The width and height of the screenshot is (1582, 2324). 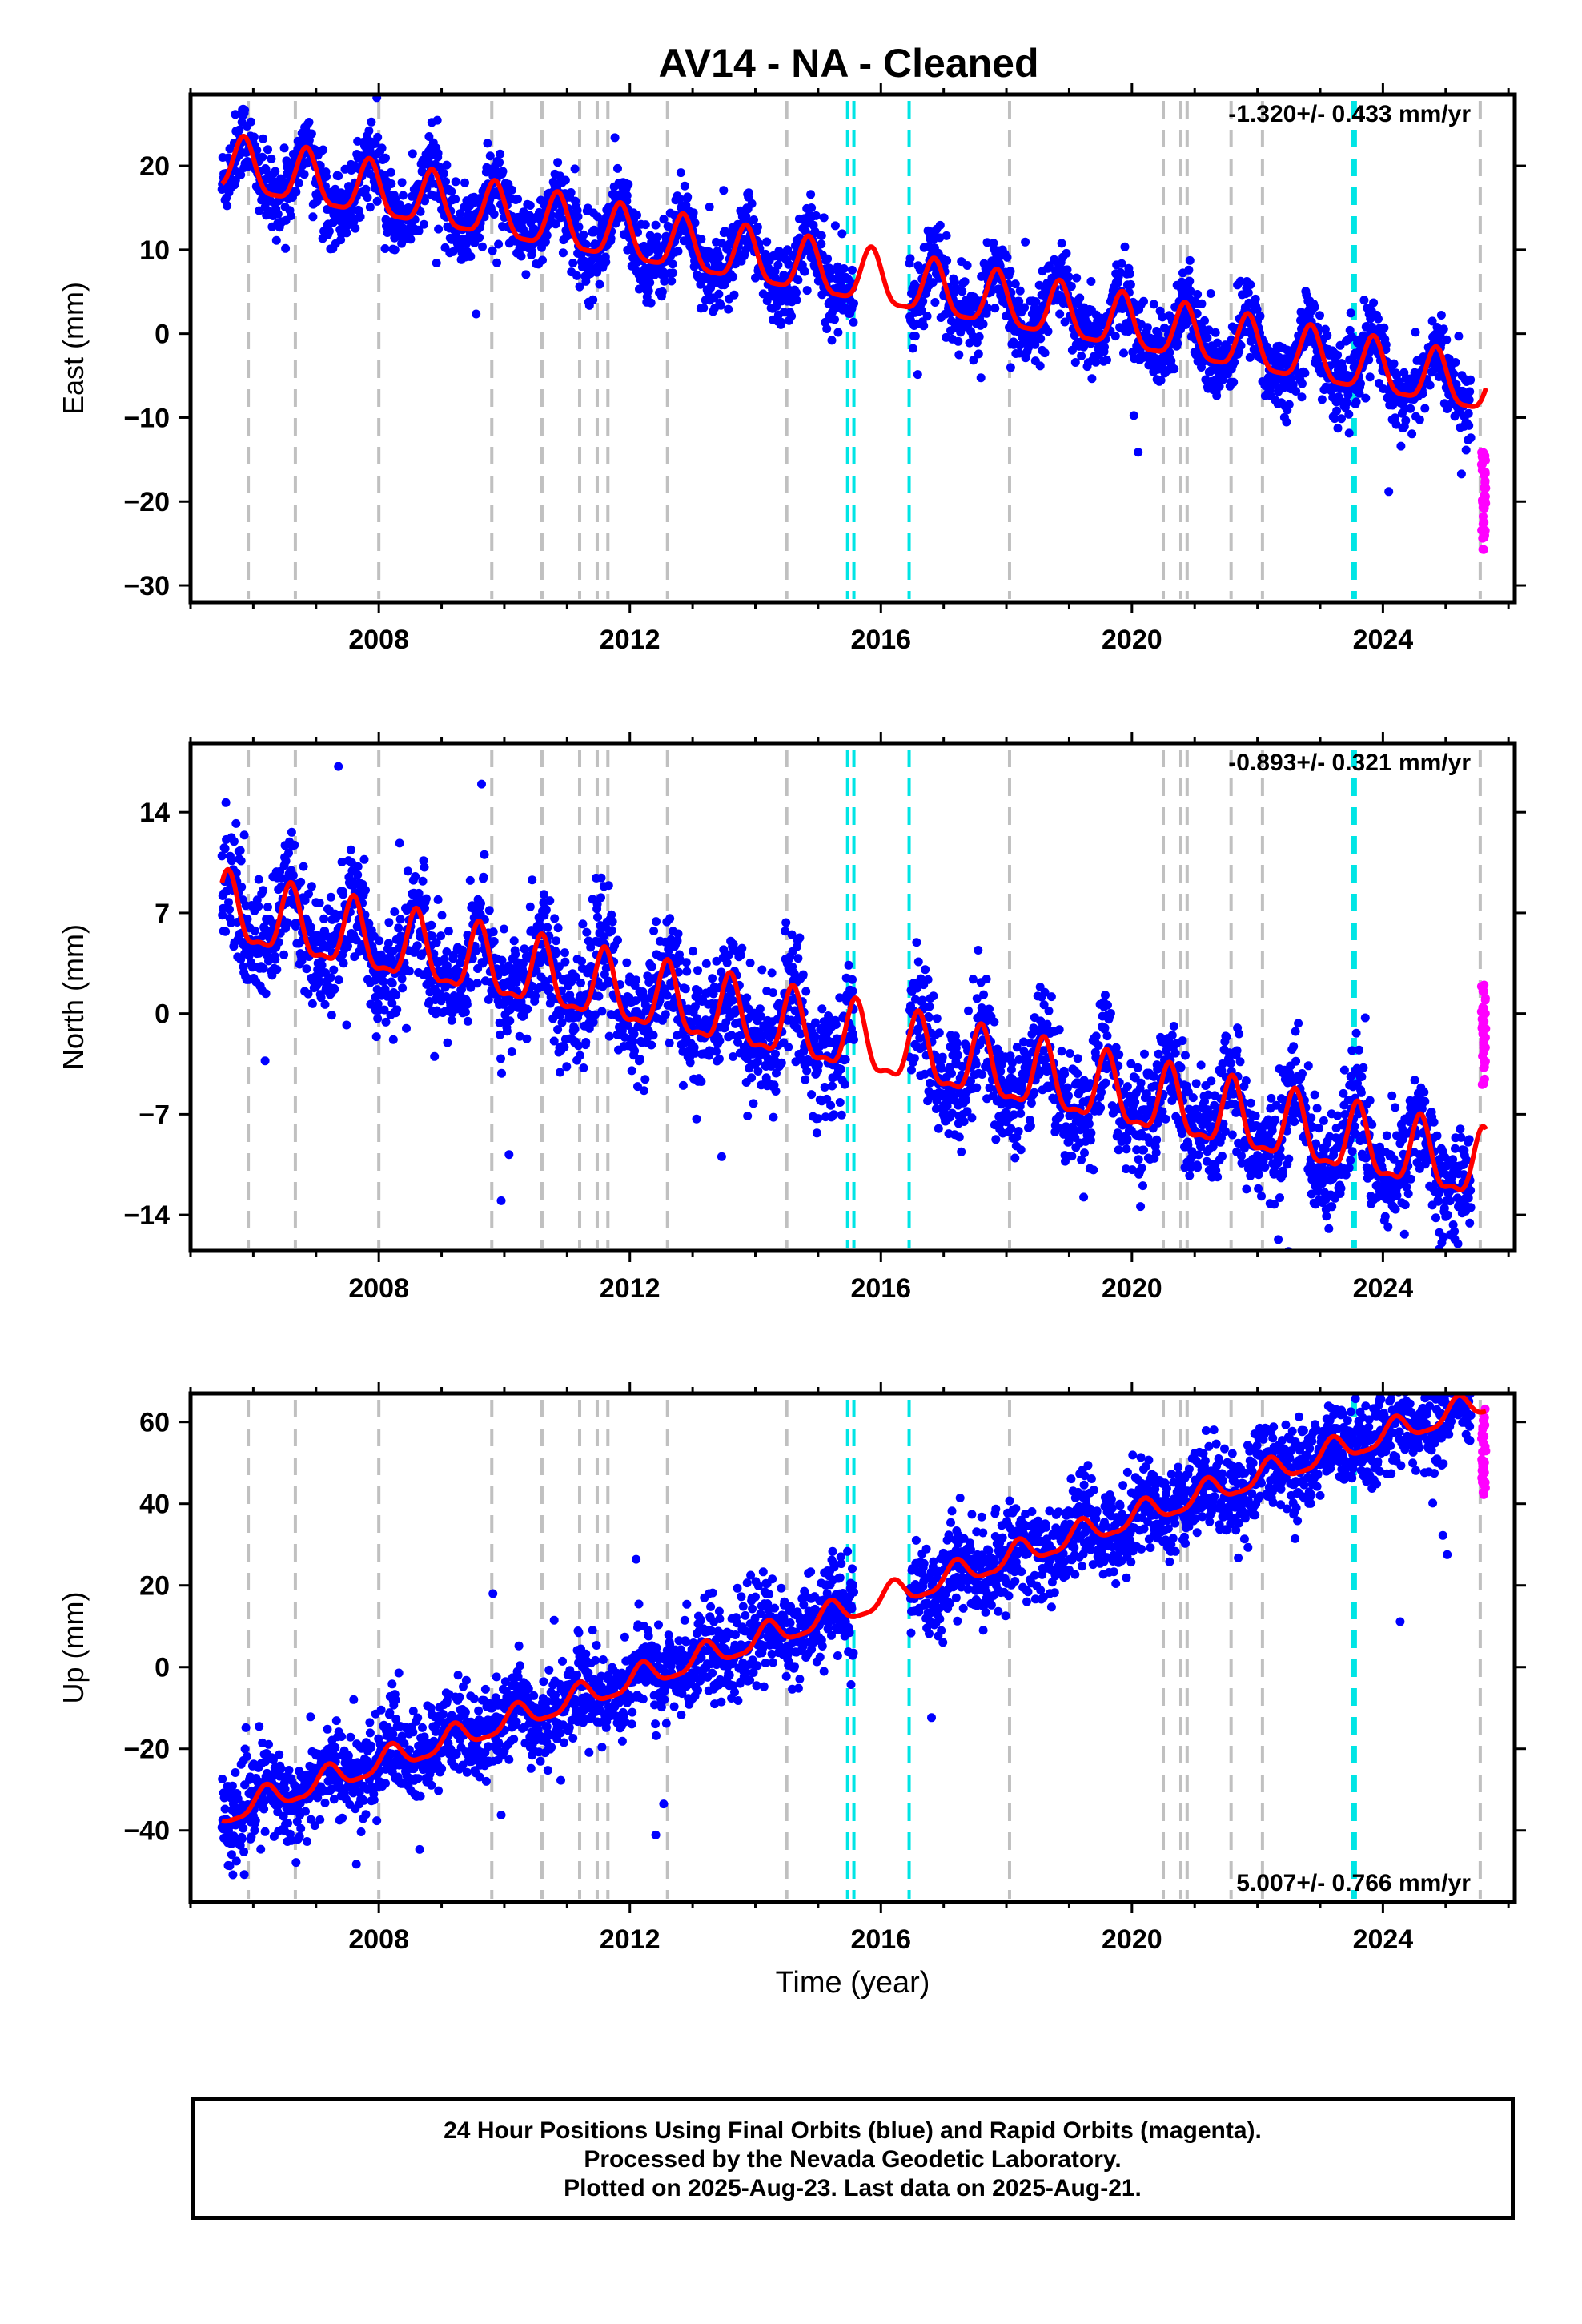 I want to click on y-tick-label: −20, so click(x=146, y=502).